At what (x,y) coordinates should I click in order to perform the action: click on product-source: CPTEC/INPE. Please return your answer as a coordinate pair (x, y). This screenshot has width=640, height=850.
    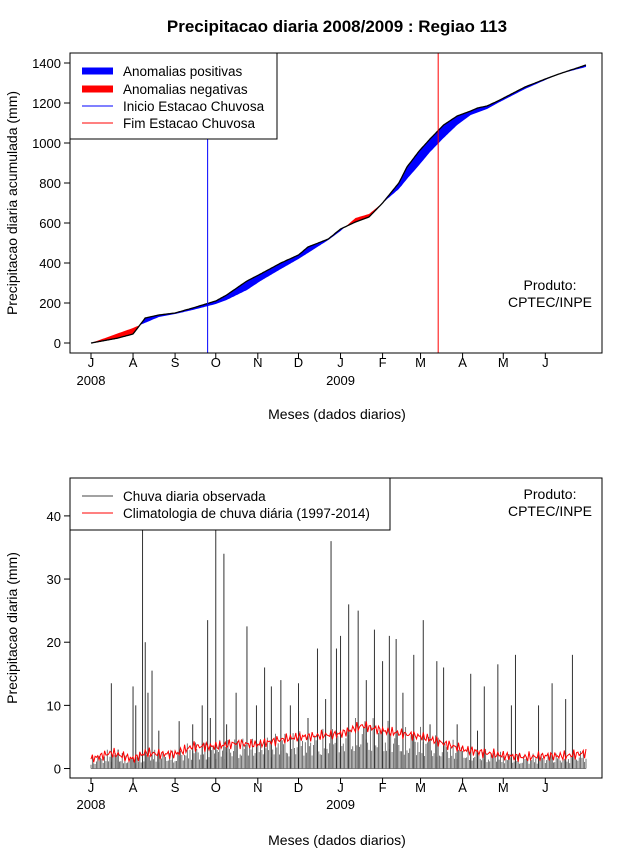
    Looking at the image, I should click on (550, 302).